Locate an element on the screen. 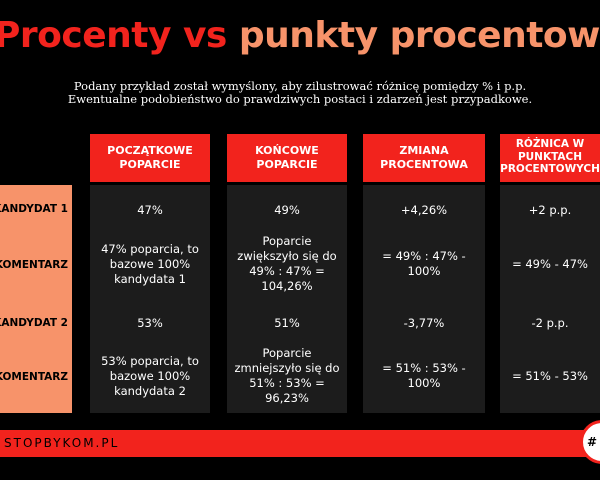 The width and height of the screenshot is (600, 480). table-cell: -2 p.p. is located at coordinates (550, 322).